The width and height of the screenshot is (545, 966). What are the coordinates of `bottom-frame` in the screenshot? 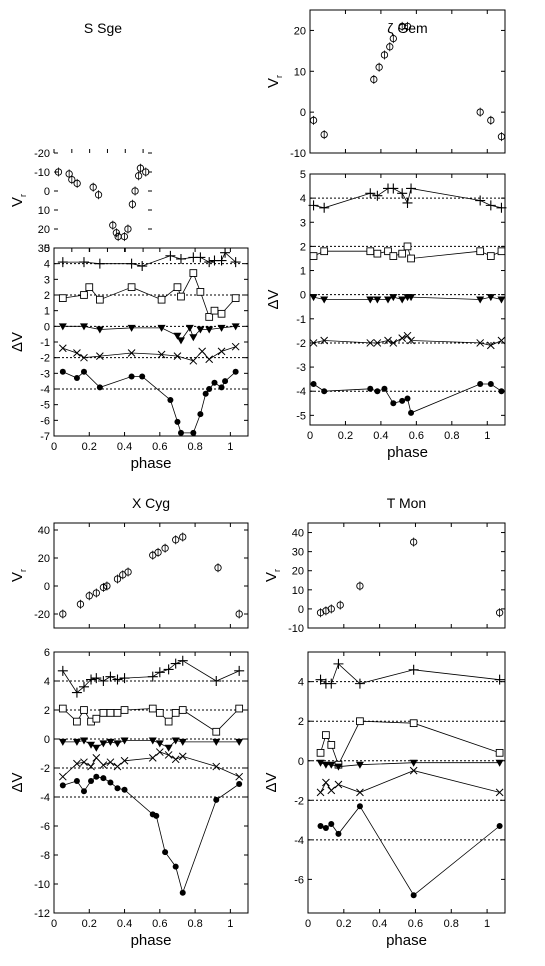 It's located at (406, 782).